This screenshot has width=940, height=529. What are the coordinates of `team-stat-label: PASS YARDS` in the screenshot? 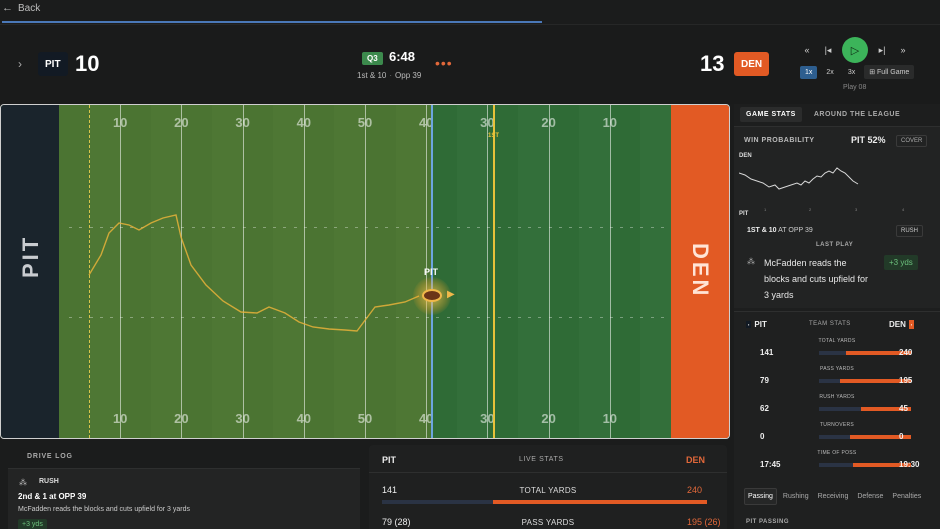 It's located at (837, 369).